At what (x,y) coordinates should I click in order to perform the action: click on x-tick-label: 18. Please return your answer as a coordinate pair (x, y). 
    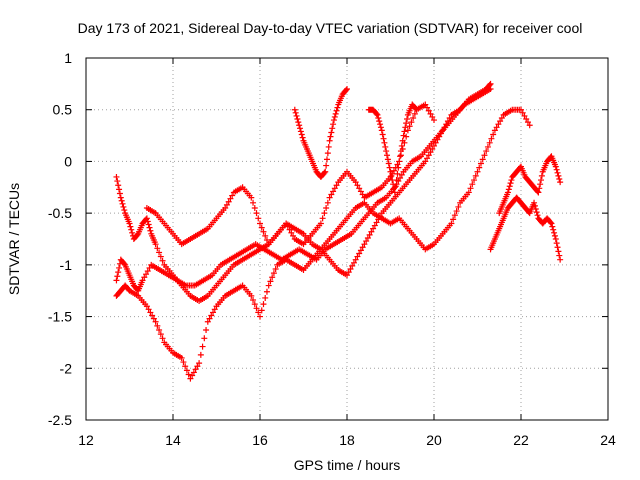
    Looking at the image, I should click on (347, 440).